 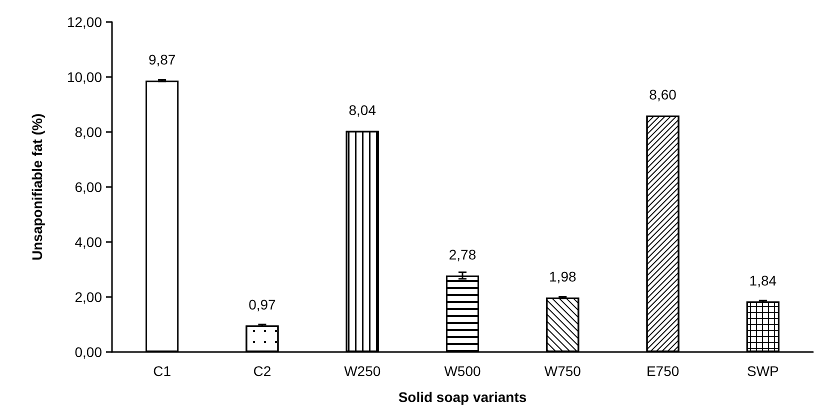 What do you see at coordinates (262, 304) in the screenshot?
I see `data-label: 0,97` at bounding box center [262, 304].